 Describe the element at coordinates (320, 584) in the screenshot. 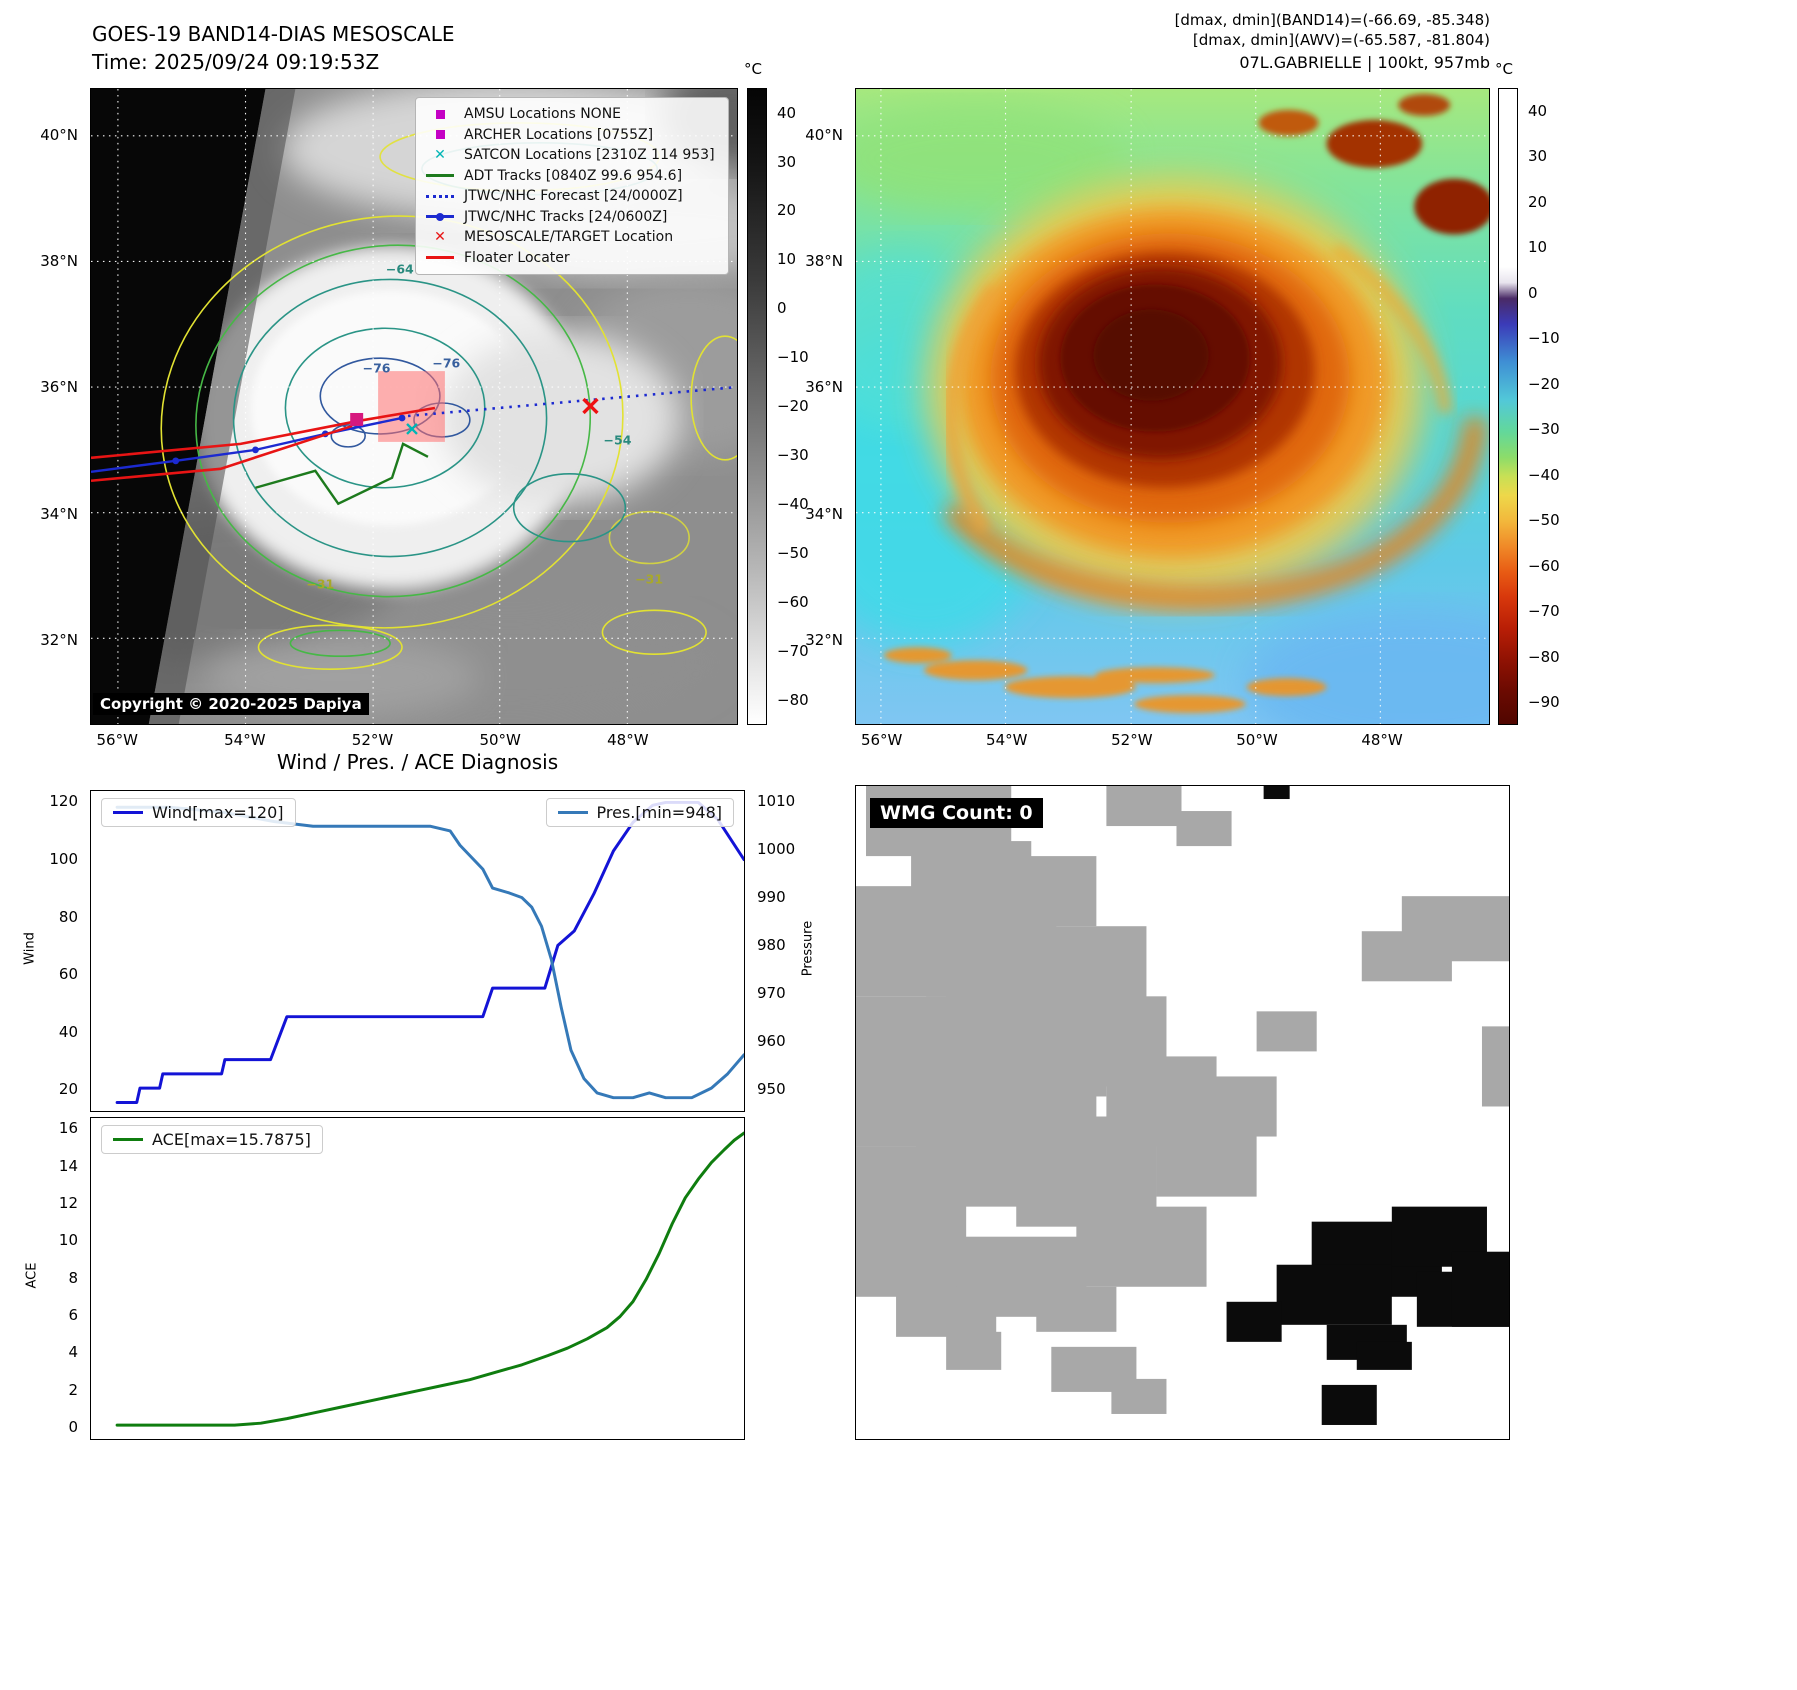

I see `contour-value-label: −31` at that location.